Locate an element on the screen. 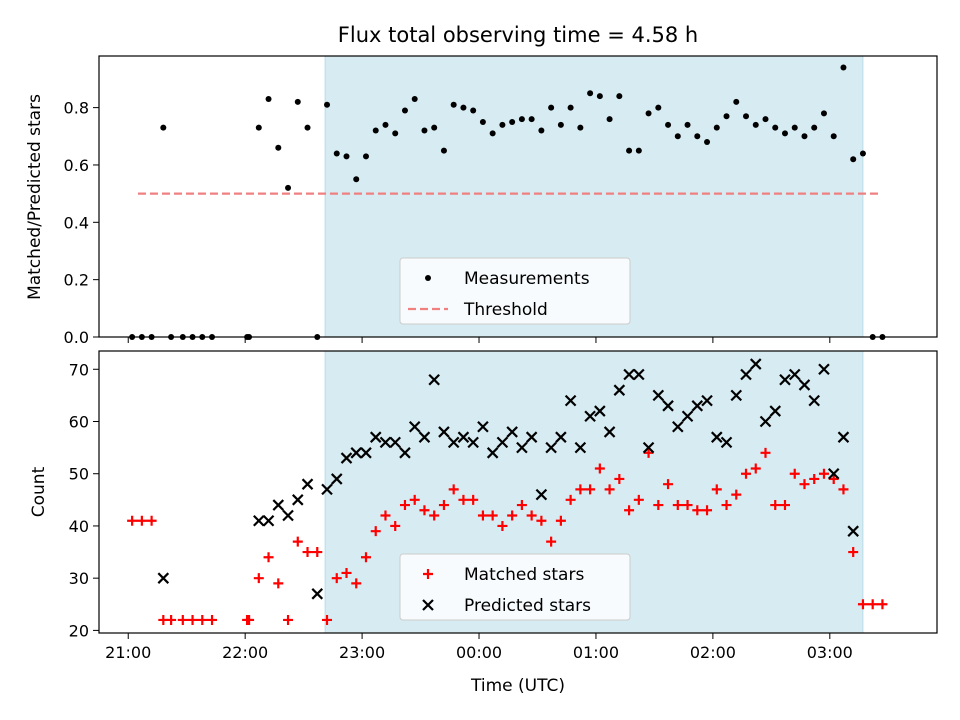 The image size is (960, 720). legend-entry-label: Threshold is located at coordinates (505, 310).